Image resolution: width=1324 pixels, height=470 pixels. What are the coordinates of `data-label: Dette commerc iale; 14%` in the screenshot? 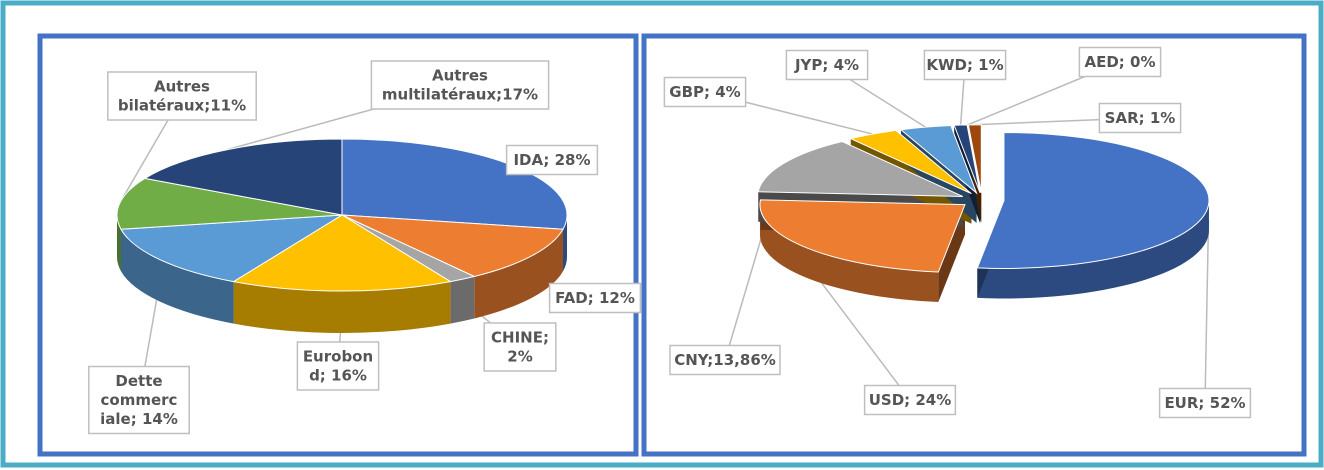 It's located at (139, 400).